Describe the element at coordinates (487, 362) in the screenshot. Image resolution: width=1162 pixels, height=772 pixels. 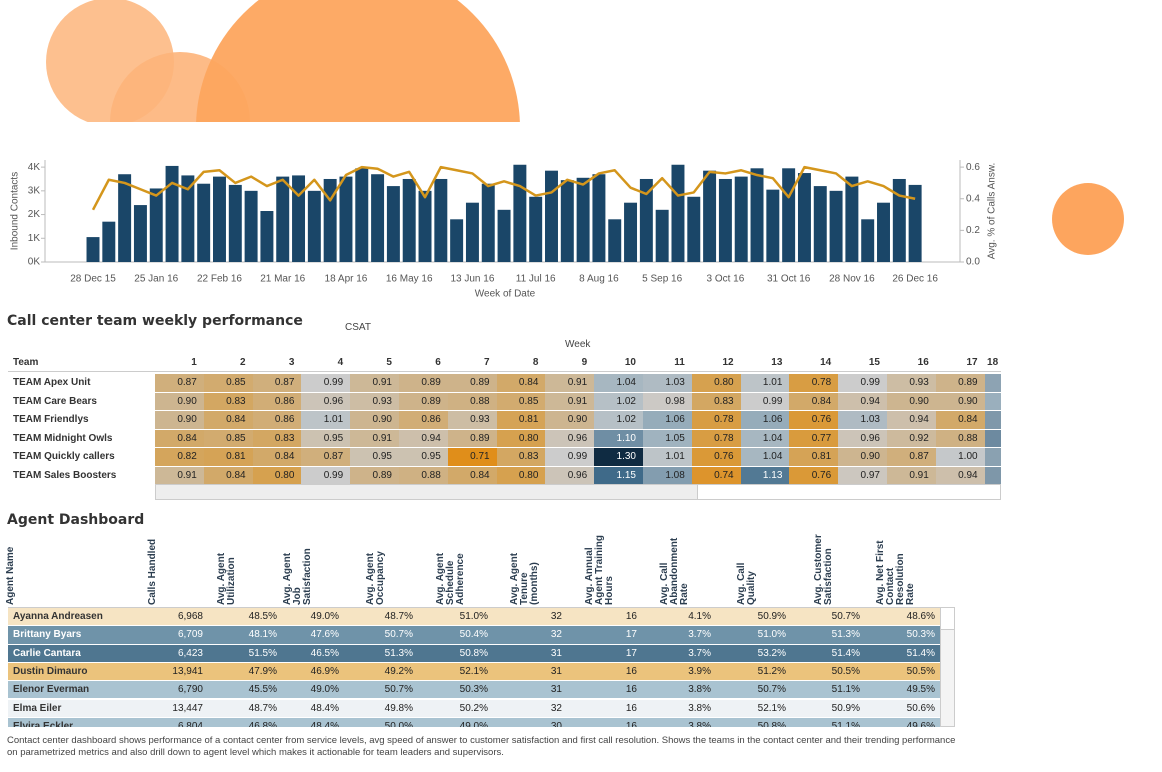
I see `week-label: 7` at that location.